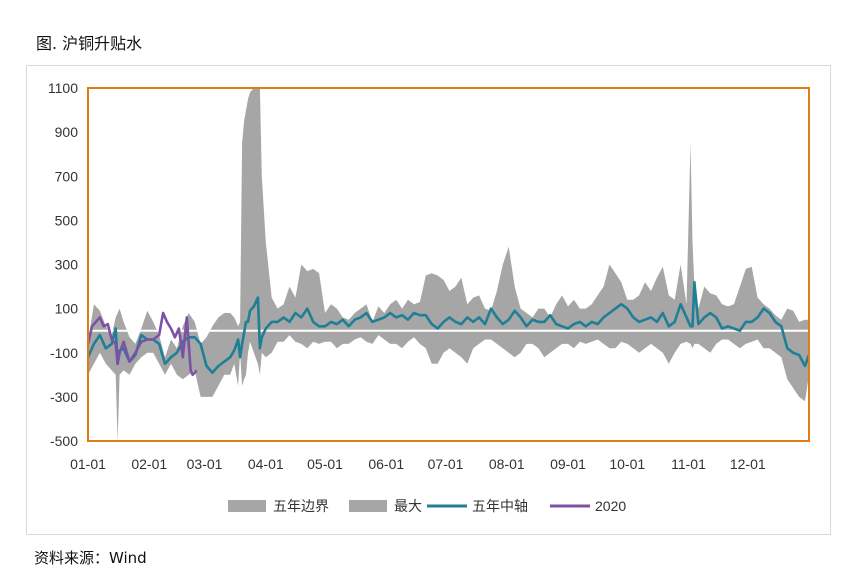  I want to click on median-line, so click(448, 327).